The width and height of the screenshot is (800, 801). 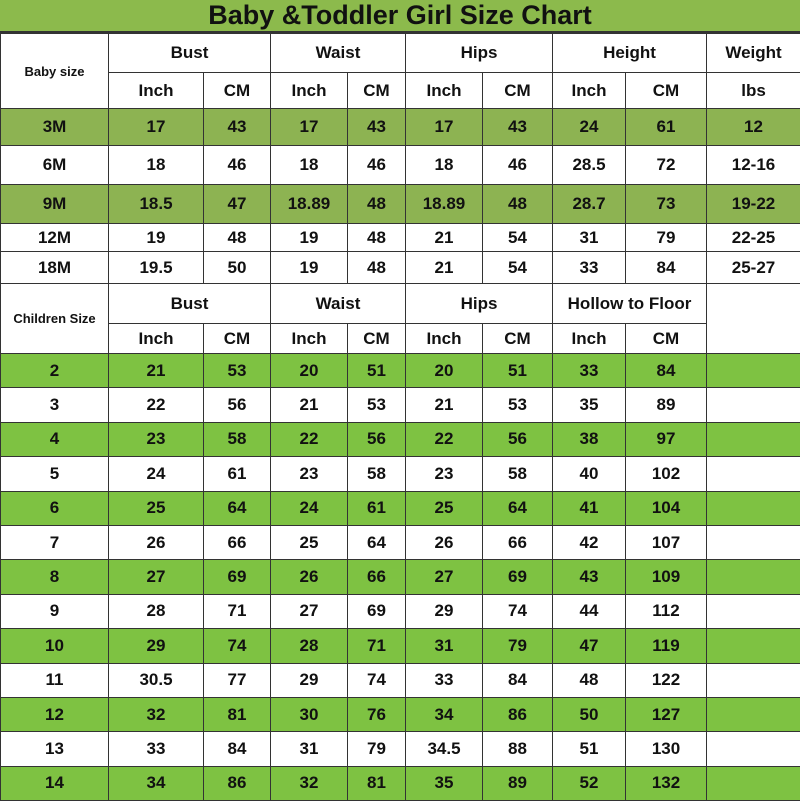 What do you see at coordinates (55, 714) in the screenshot?
I see `size-cell: 12` at bounding box center [55, 714].